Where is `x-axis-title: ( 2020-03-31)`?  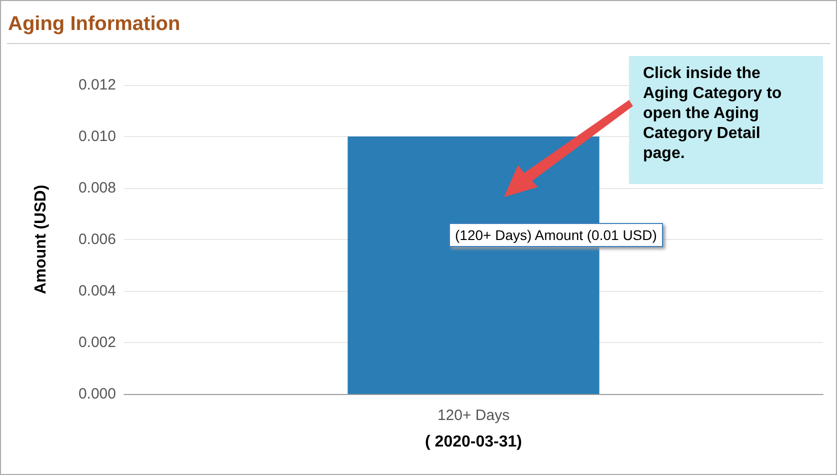 x-axis-title: ( 2020-03-31) is located at coordinates (473, 442).